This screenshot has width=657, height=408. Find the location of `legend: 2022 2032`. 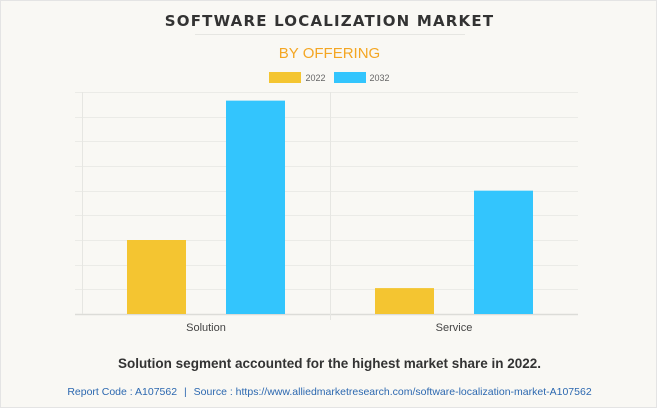

legend: 2022 2032 is located at coordinates (329, 77).